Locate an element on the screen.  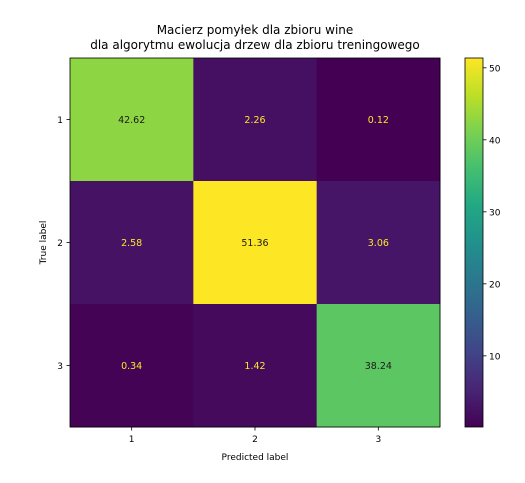
colorbar is located at coordinates (474, 242).